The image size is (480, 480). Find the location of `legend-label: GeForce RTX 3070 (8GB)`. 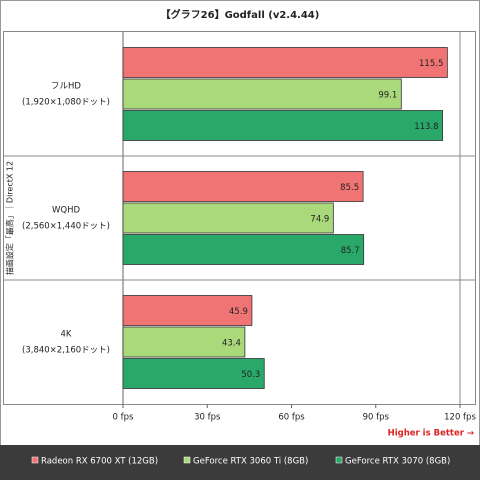

legend-label: GeForce RTX 3070 (8GB) is located at coordinates (397, 462).